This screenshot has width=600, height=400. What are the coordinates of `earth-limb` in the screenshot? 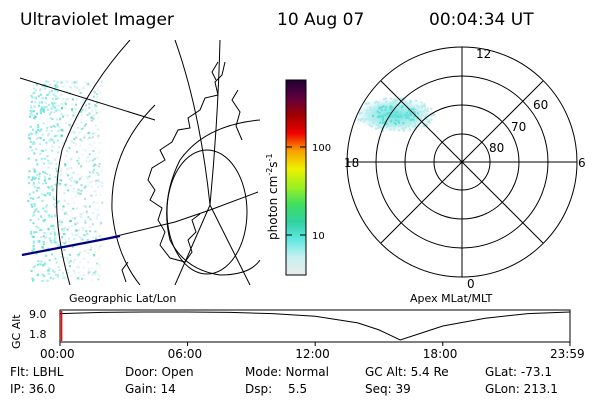 It's located at (93, 162).